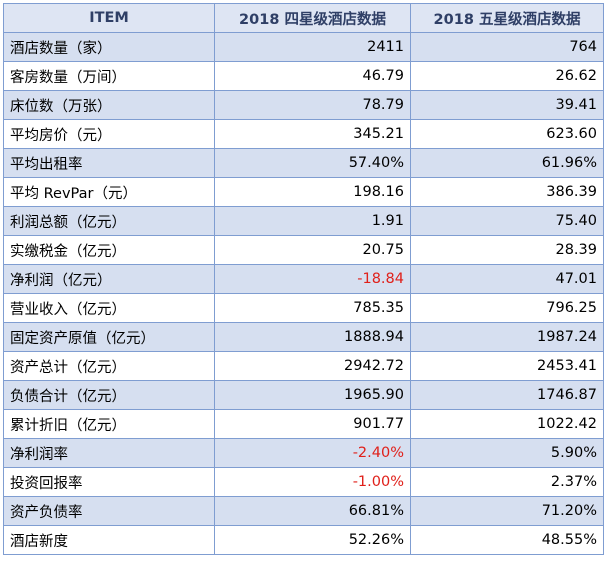 The height and width of the screenshot is (579, 605). What do you see at coordinates (507, 47) in the screenshot?
I see `row-five-star-cell: 764` at bounding box center [507, 47].